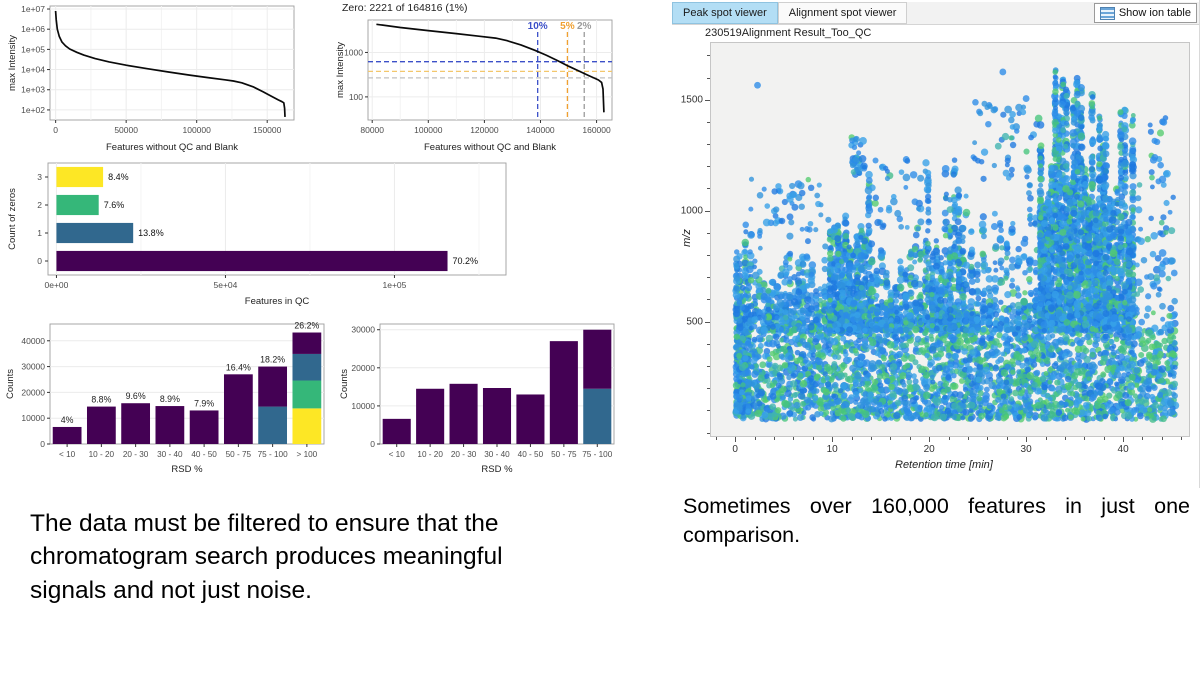  I want to click on bar-percent-label: 4%, so click(67, 420).